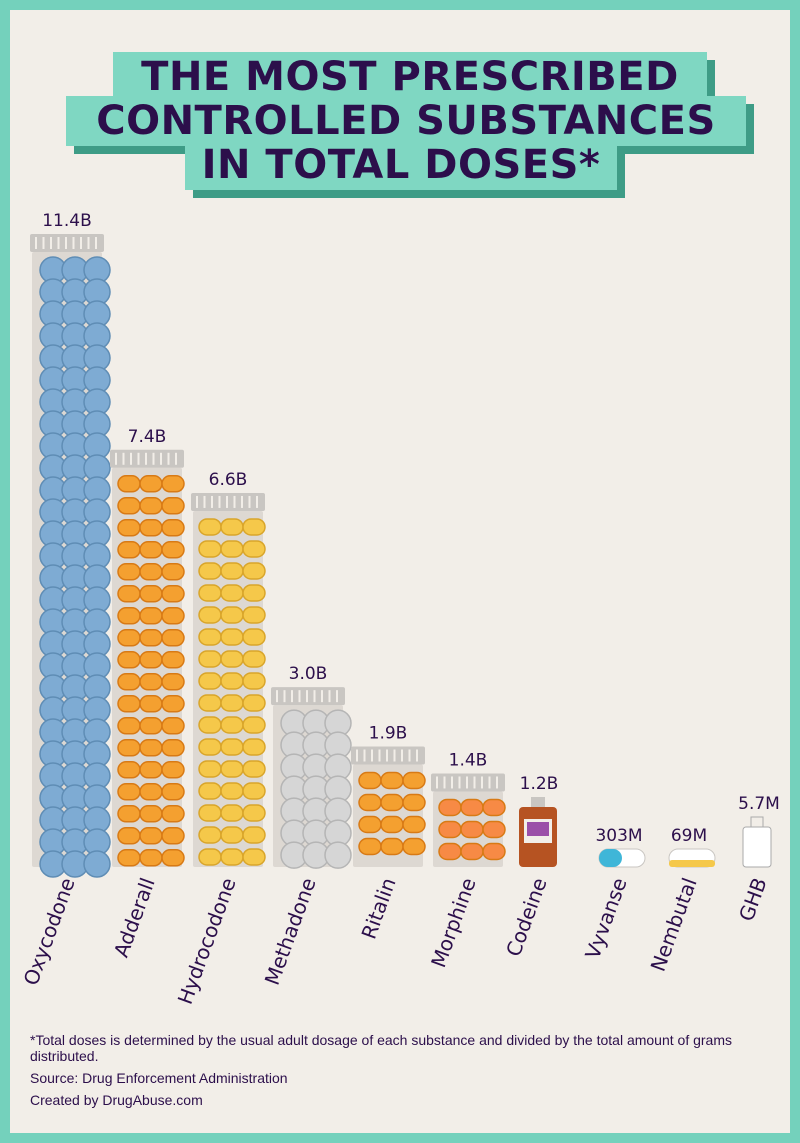 The image size is (800, 1143). I want to click on pills-oxycodone, so click(75, 567).